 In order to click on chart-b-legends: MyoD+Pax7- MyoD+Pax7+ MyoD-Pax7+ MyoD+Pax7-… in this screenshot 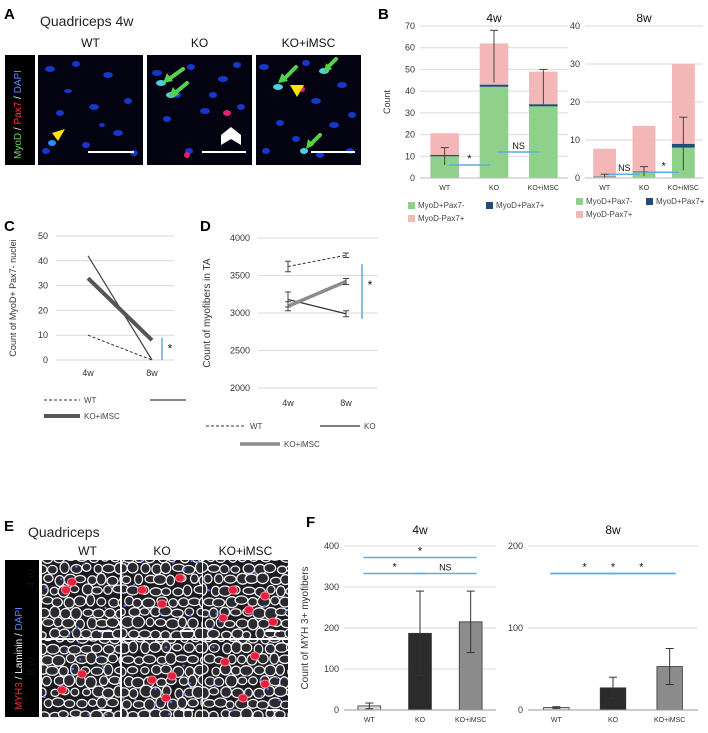, I will do `click(556, 210)`.